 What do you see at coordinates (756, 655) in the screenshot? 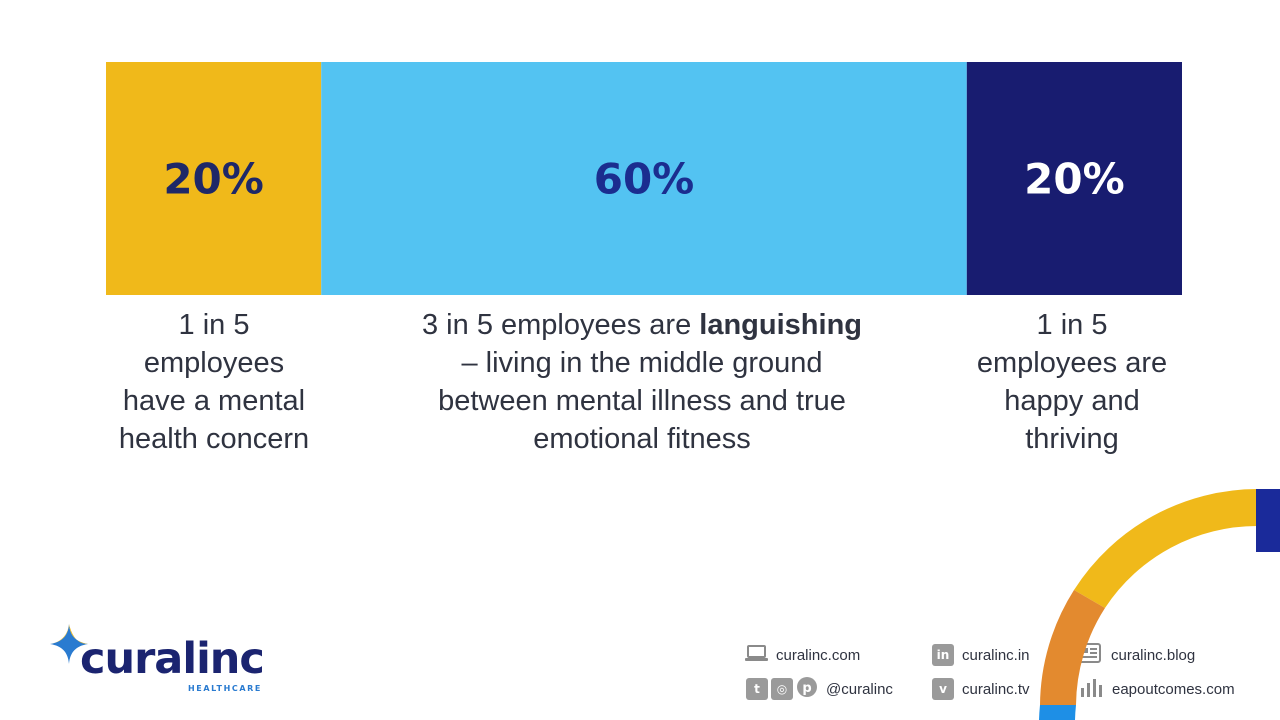
I see `laptop-icon` at bounding box center [756, 655].